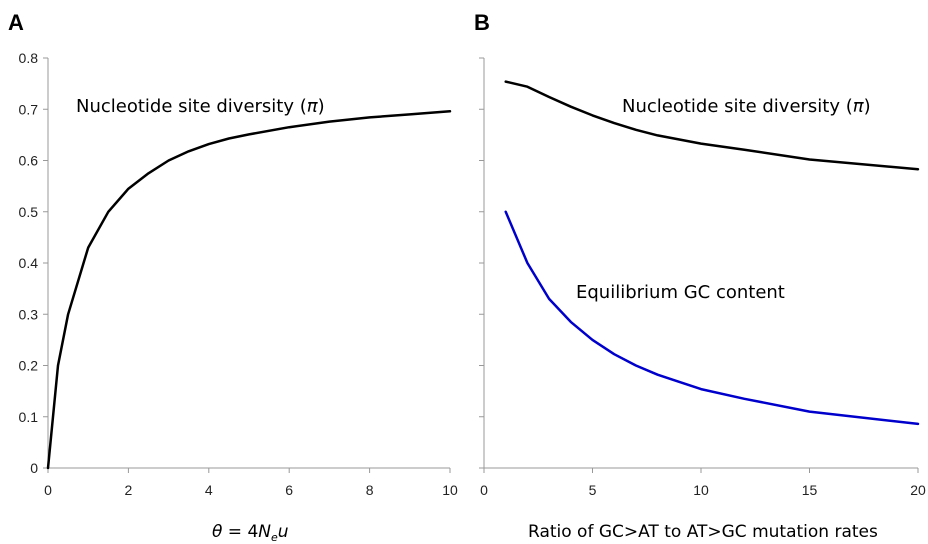 The image size is (928, 544). Describe the element at coordinates (29, 58) in the screenshot. I see `y-tick-label: 0.8` at that location.